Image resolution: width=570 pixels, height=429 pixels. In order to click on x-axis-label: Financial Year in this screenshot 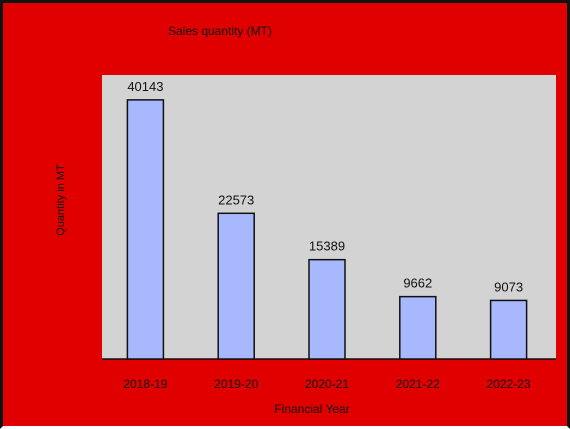, I will do `click(311, 409)`.